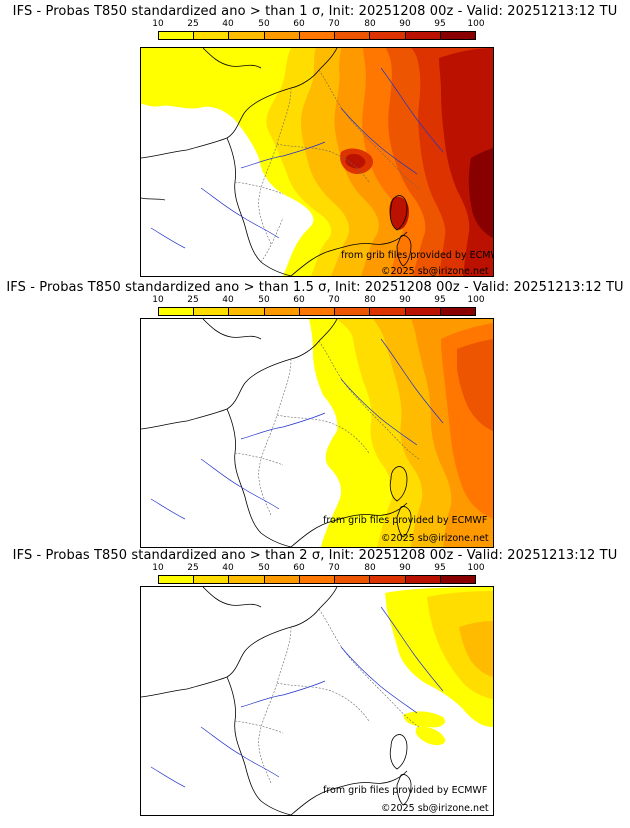  I want to click on prob-area-10b, so click(476, 708).